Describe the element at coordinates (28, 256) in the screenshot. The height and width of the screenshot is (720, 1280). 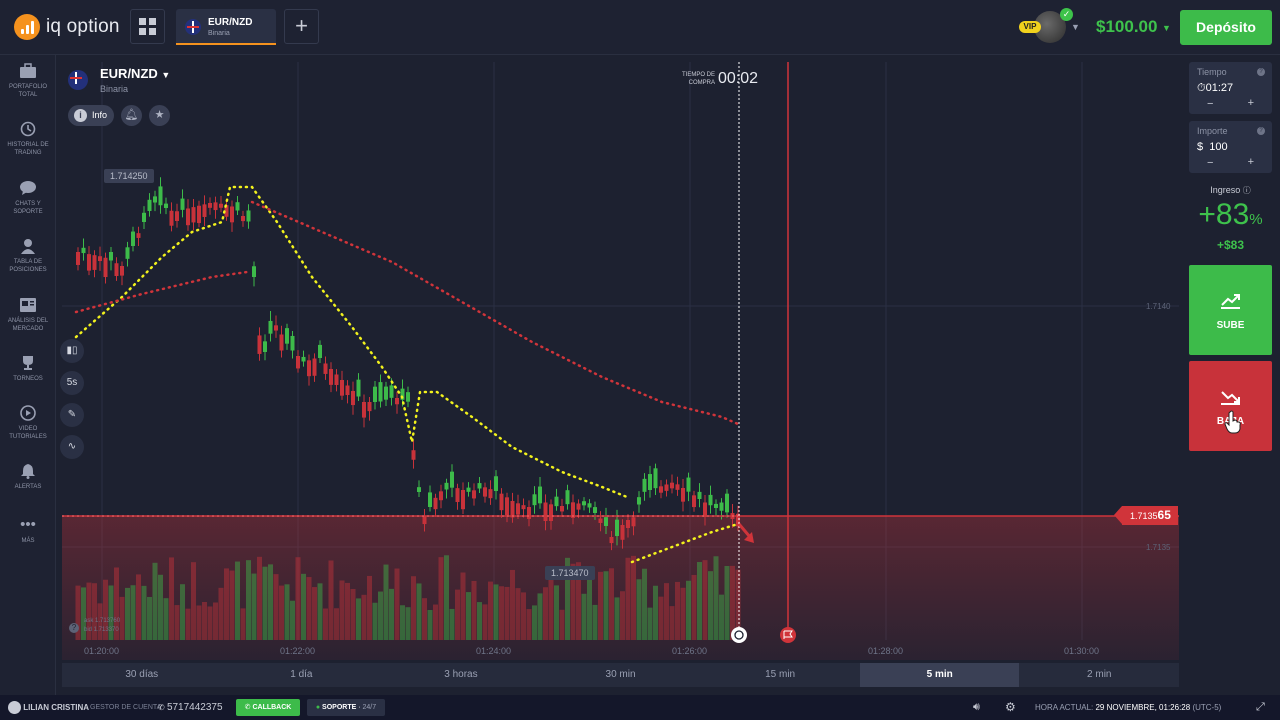
I see `sidebar-item-leaderboard: TABLA DE POSICIONES` at that location.